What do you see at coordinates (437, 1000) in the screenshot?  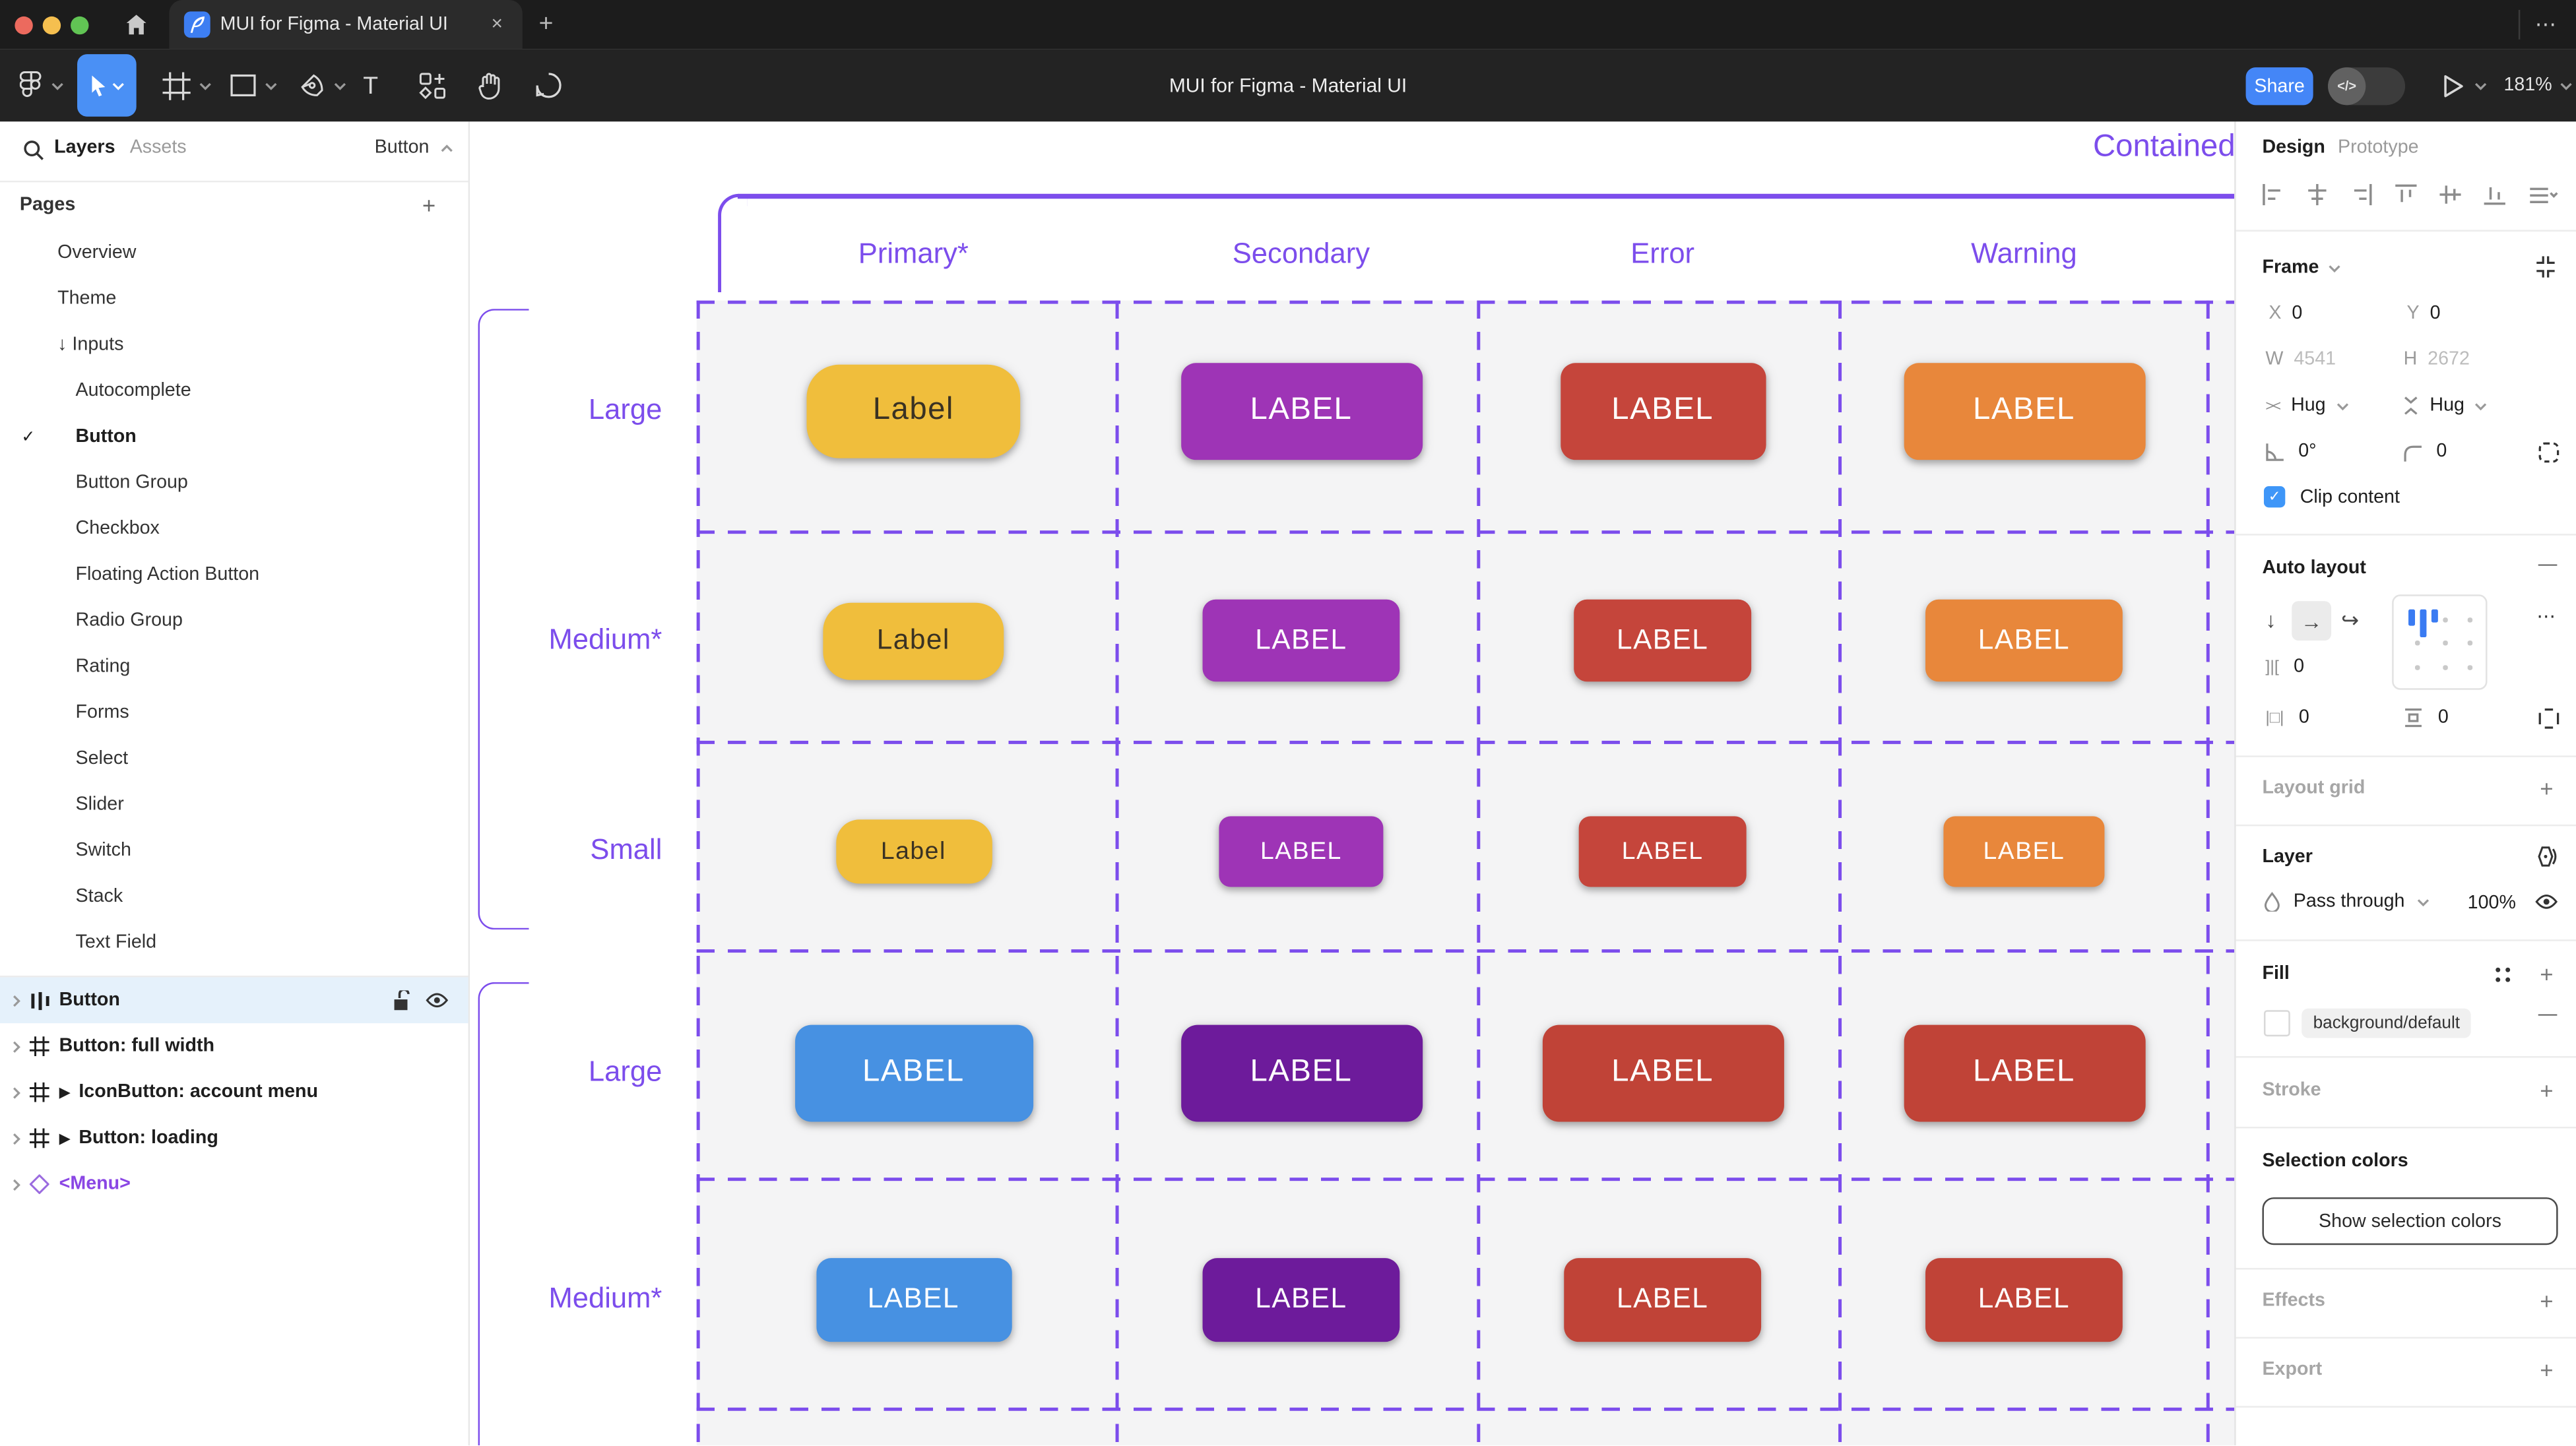 I see `eye-icon` at bounding box center [437, 1000].